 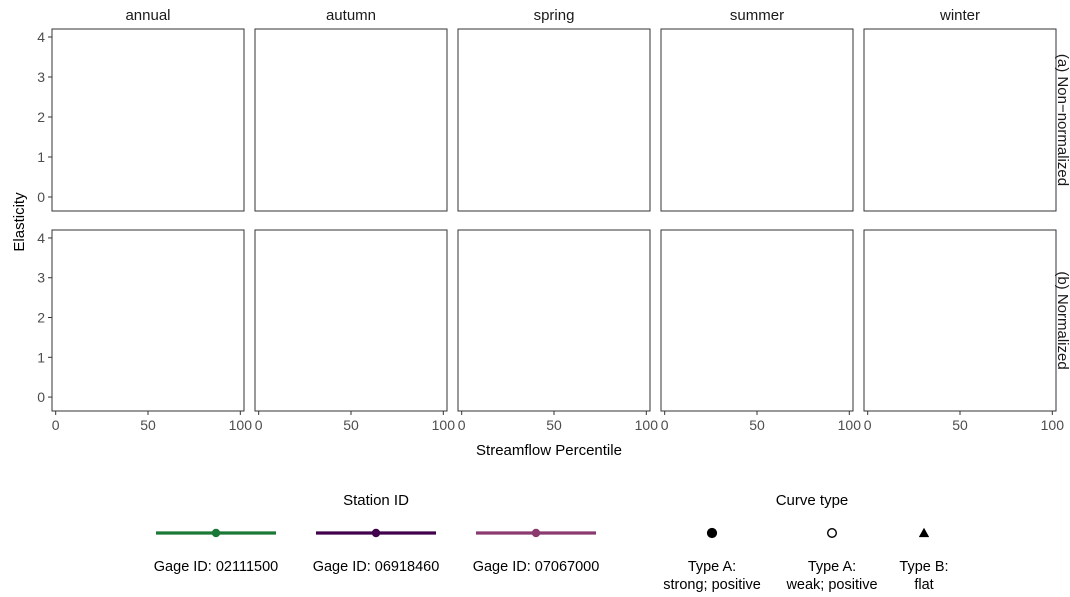 I want to click on legend-curve-label-line2: strong; positive, so click(x=712, y=585).